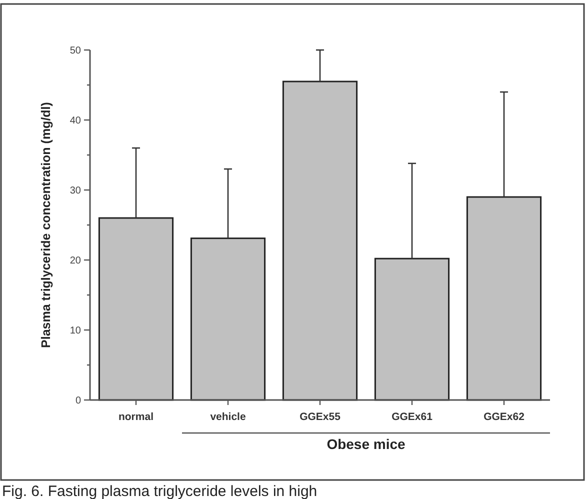 The height and width of the screenshot is (499, 587). Describe the element at coordinates (76, 51) in the screenshot. I see `y-tick-label: 50` at that location.